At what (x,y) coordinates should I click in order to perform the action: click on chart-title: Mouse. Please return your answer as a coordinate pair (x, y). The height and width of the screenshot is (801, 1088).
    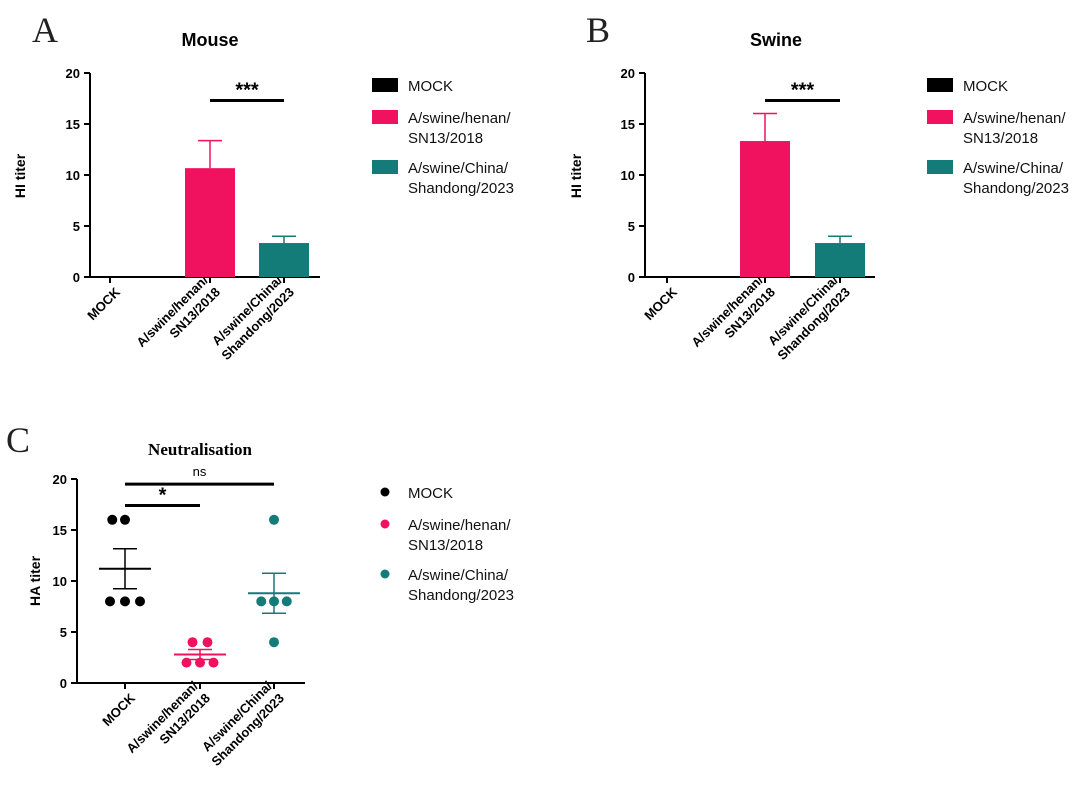
    Looking at the image, I should click on (209, 40).